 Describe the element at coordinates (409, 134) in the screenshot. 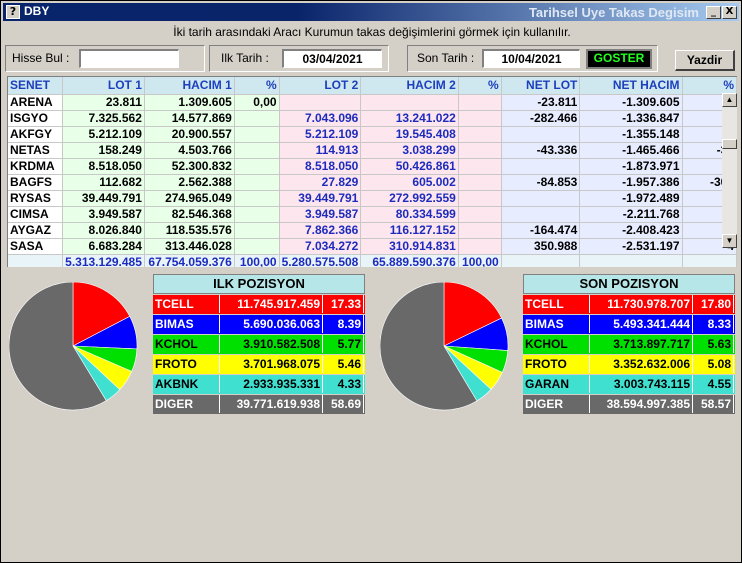

I see `table-cell: 19.545.408` at that location.